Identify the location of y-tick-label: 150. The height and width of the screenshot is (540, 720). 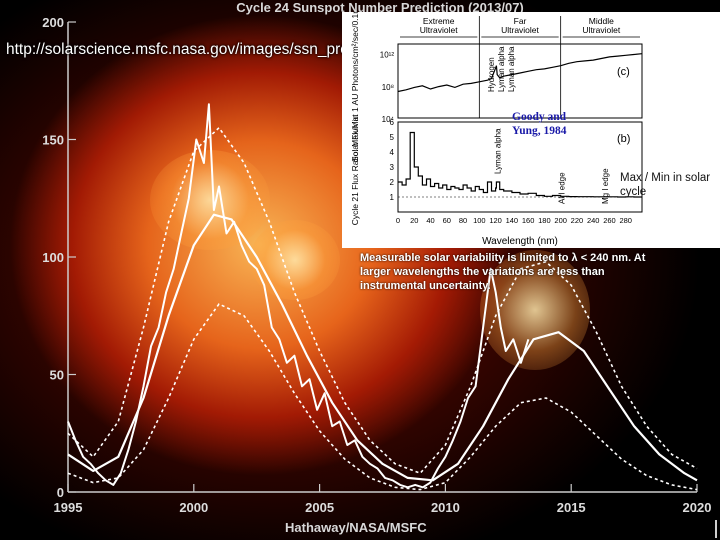
(53, 140).